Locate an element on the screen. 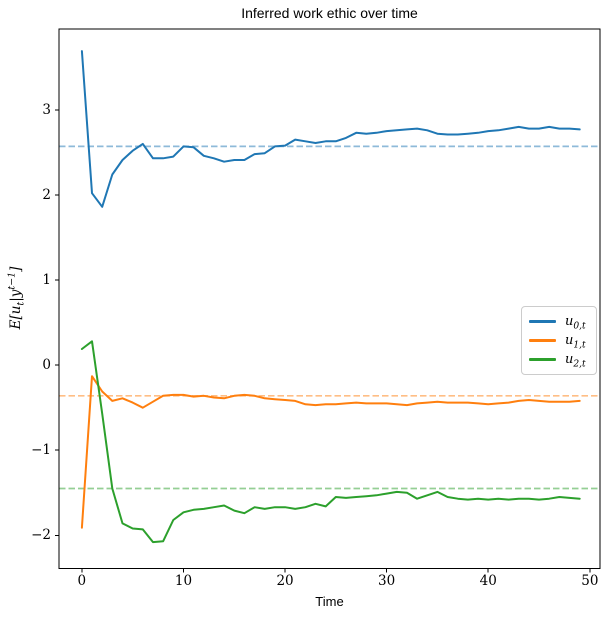  legend-label: u2,t is located at coordinates (575, 361).